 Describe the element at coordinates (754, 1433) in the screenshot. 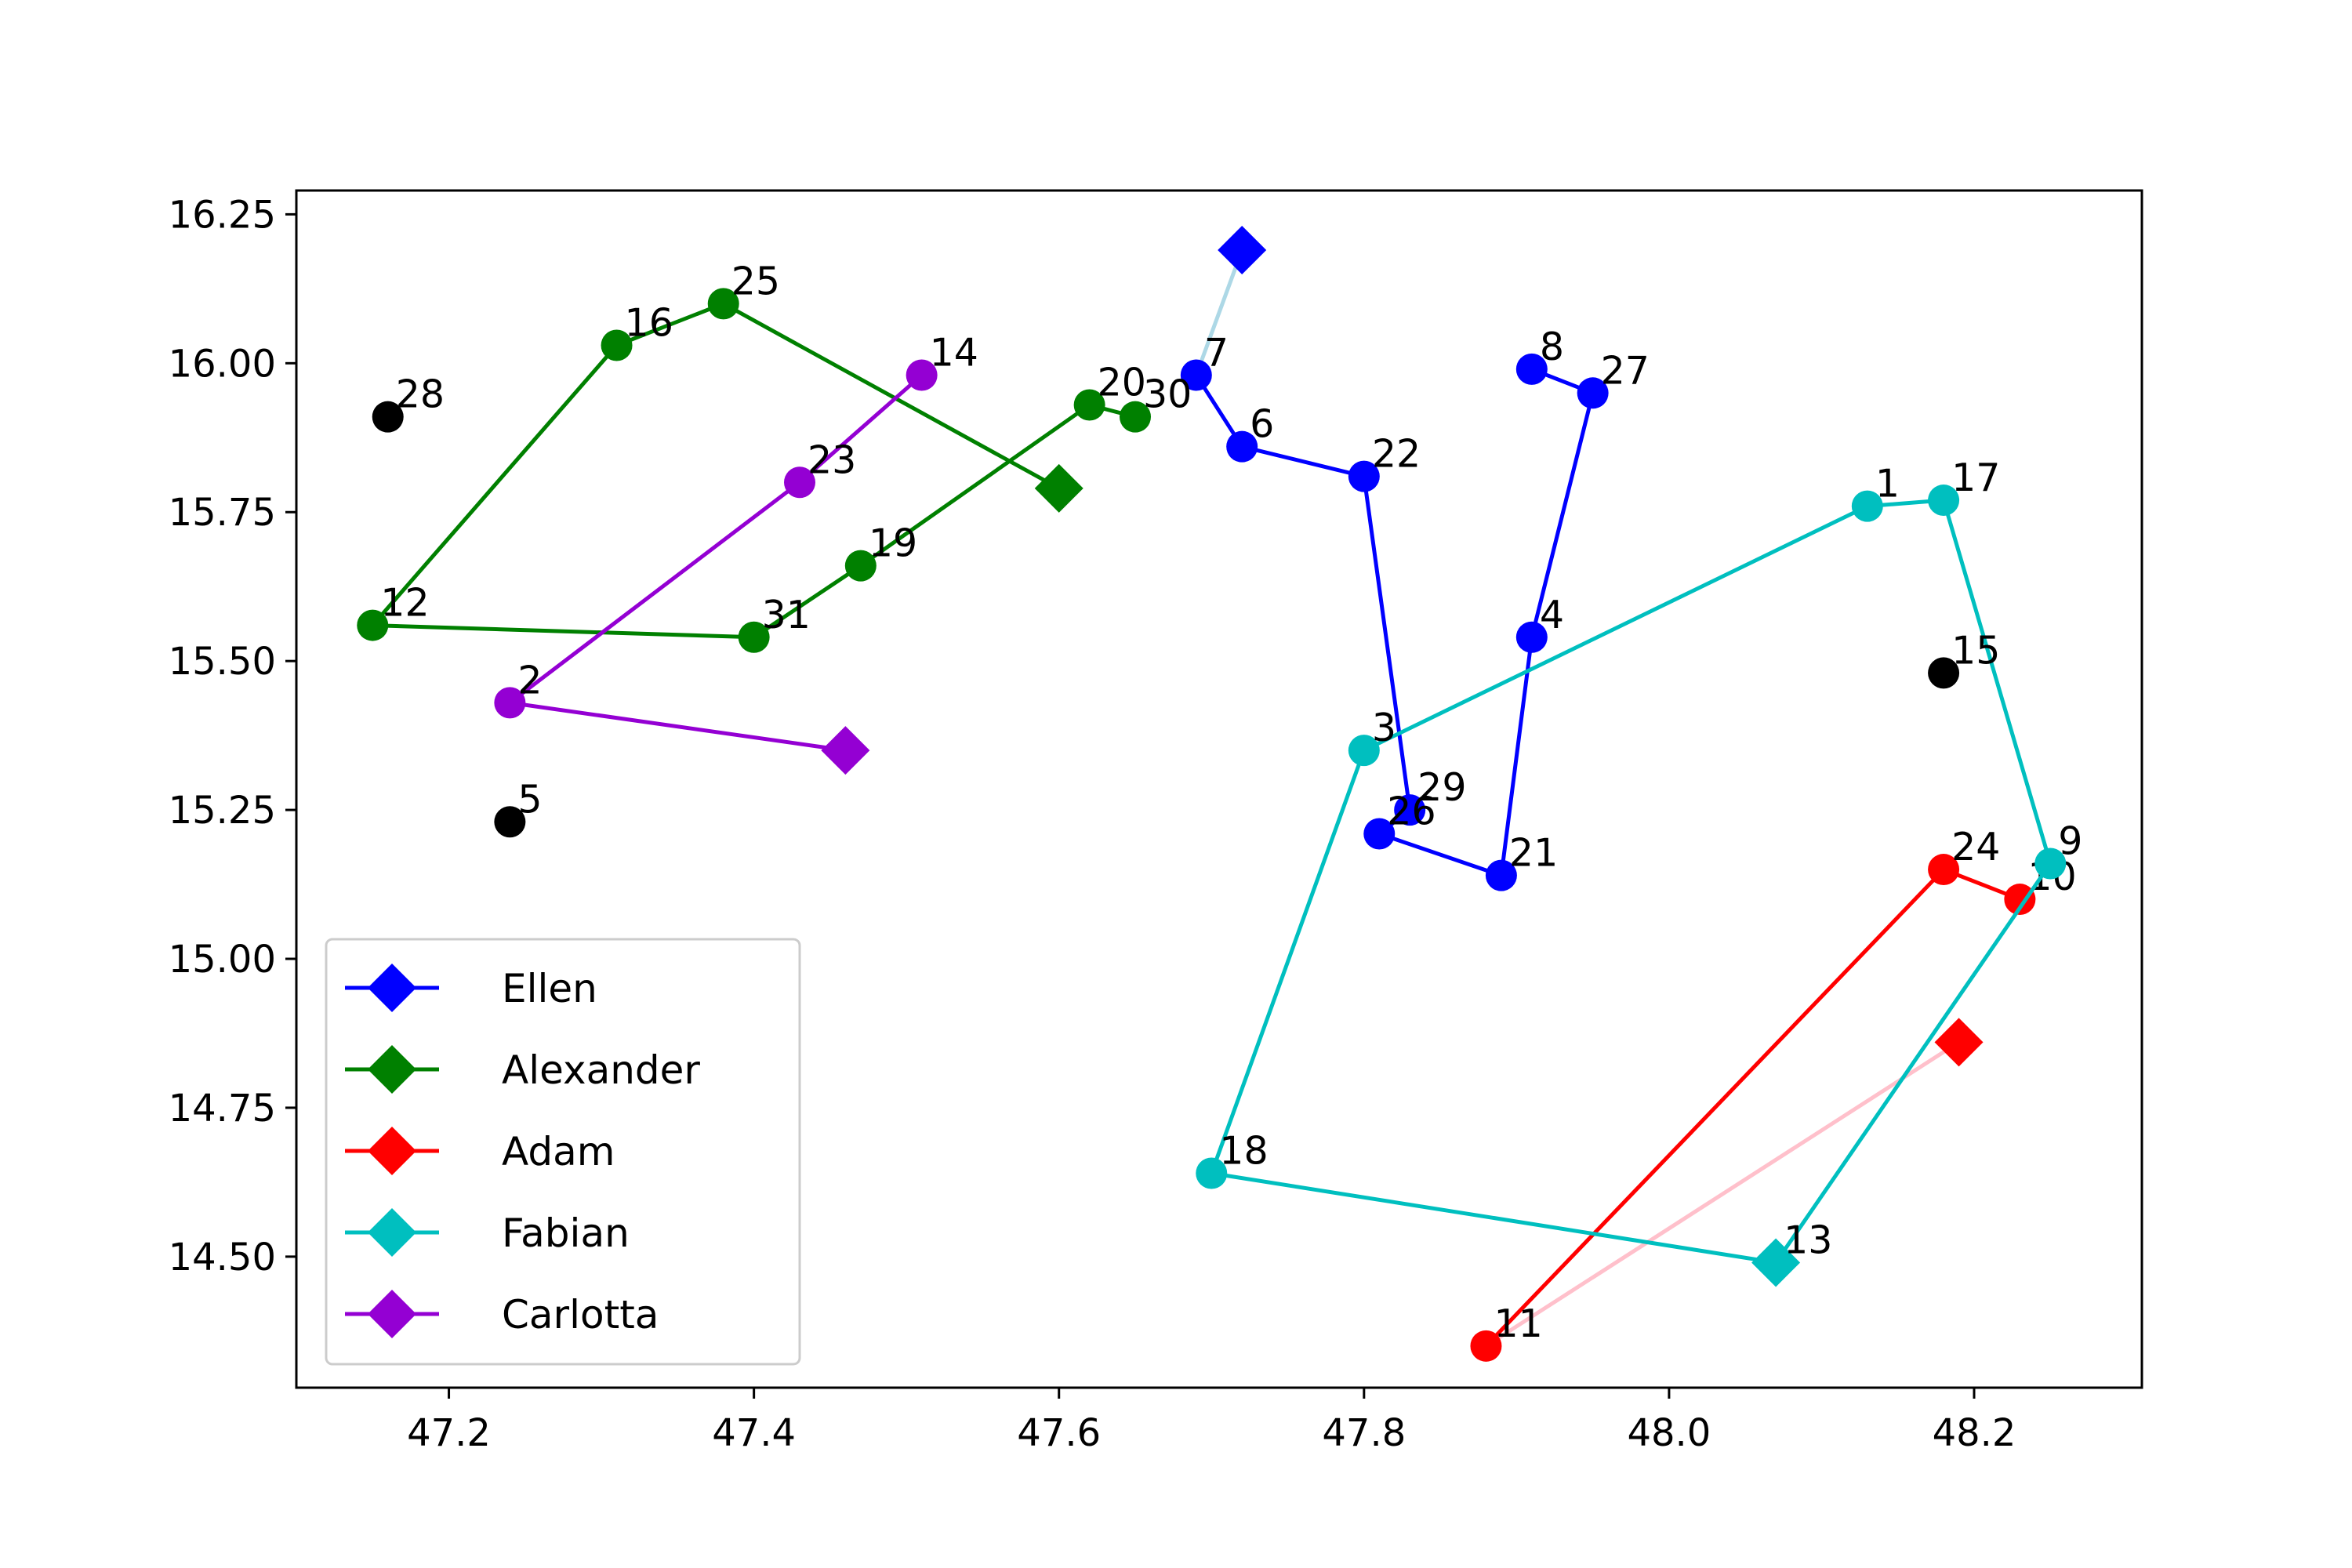

I see `x-tick-label: 47.4` at that location.